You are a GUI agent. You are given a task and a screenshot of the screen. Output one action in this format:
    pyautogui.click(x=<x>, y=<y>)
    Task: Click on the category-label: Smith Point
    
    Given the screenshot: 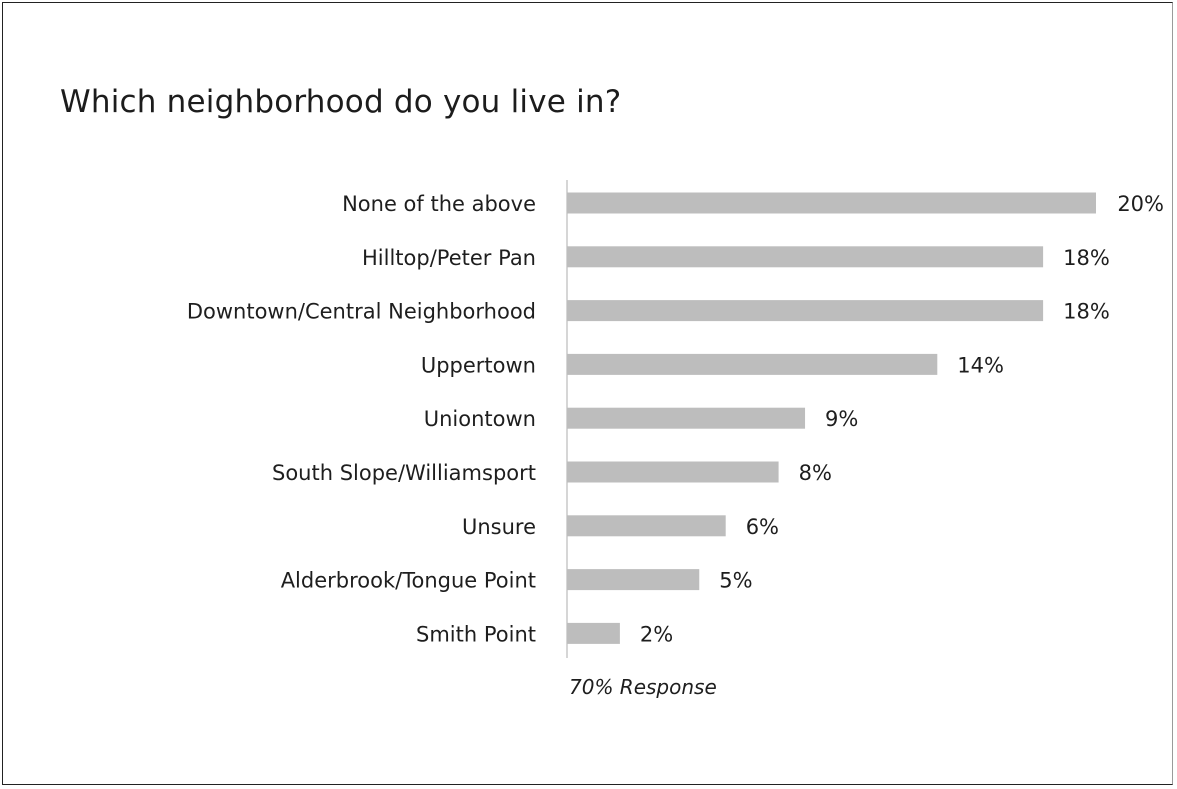 What is the action you would take?
    pyautogui.click(x=476, y=634)
    